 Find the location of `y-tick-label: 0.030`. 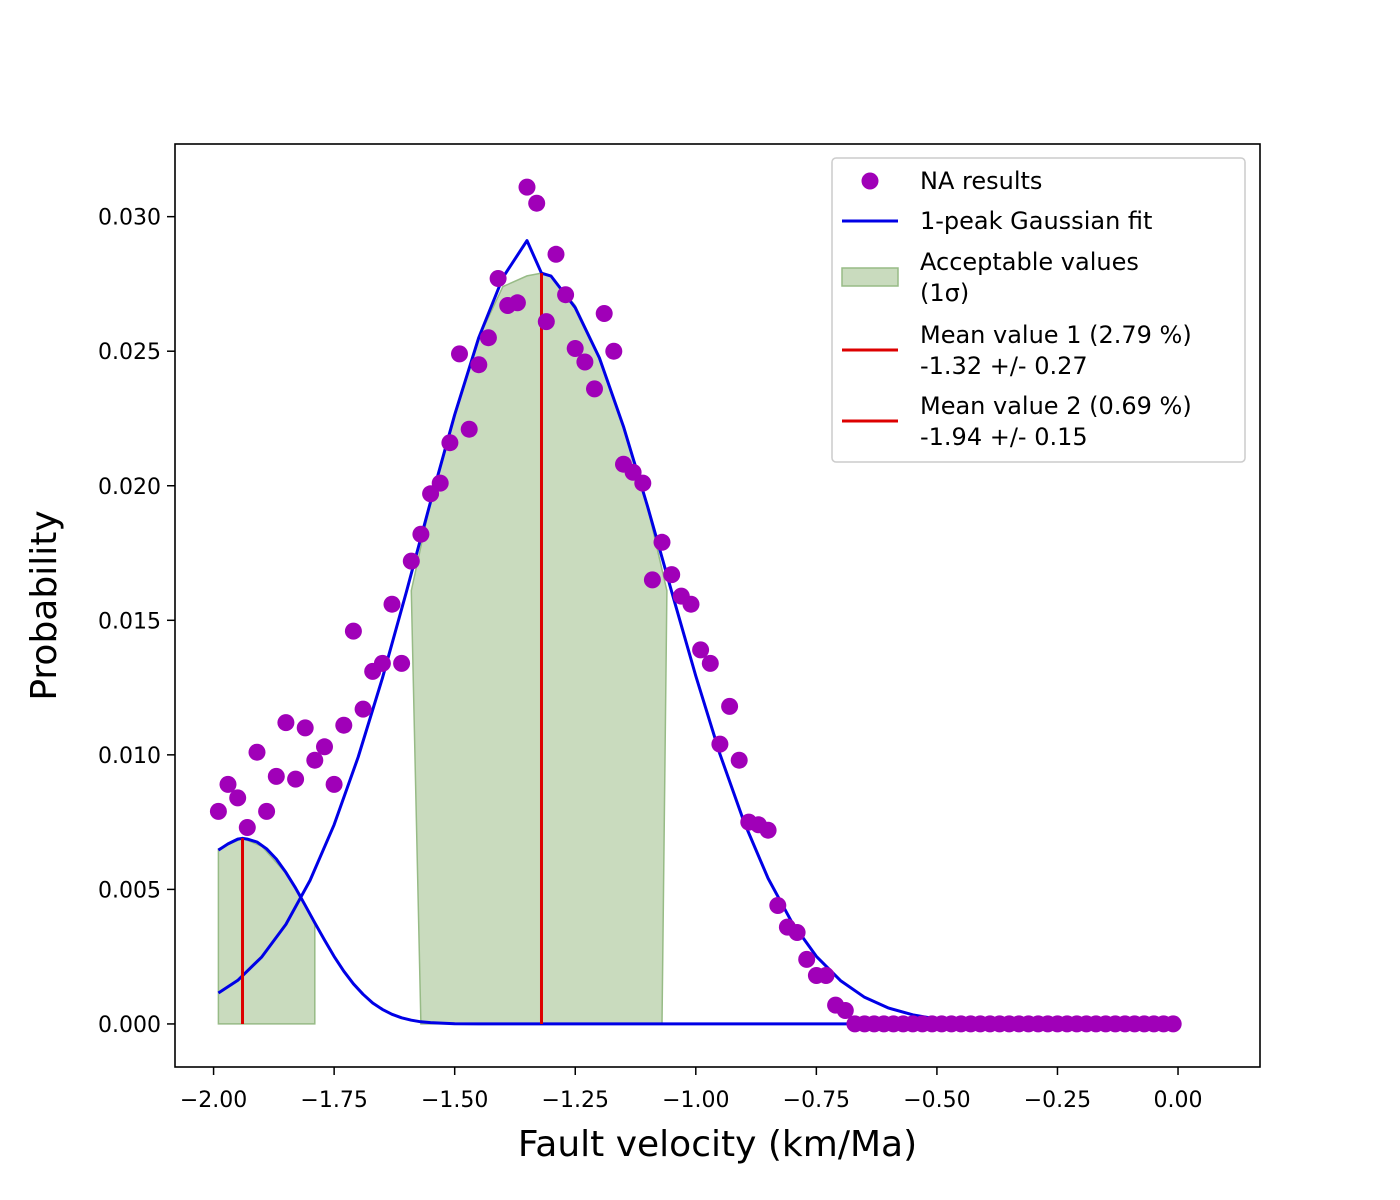

y-tick-label: 0.030 is located at coordinates (129, 218).